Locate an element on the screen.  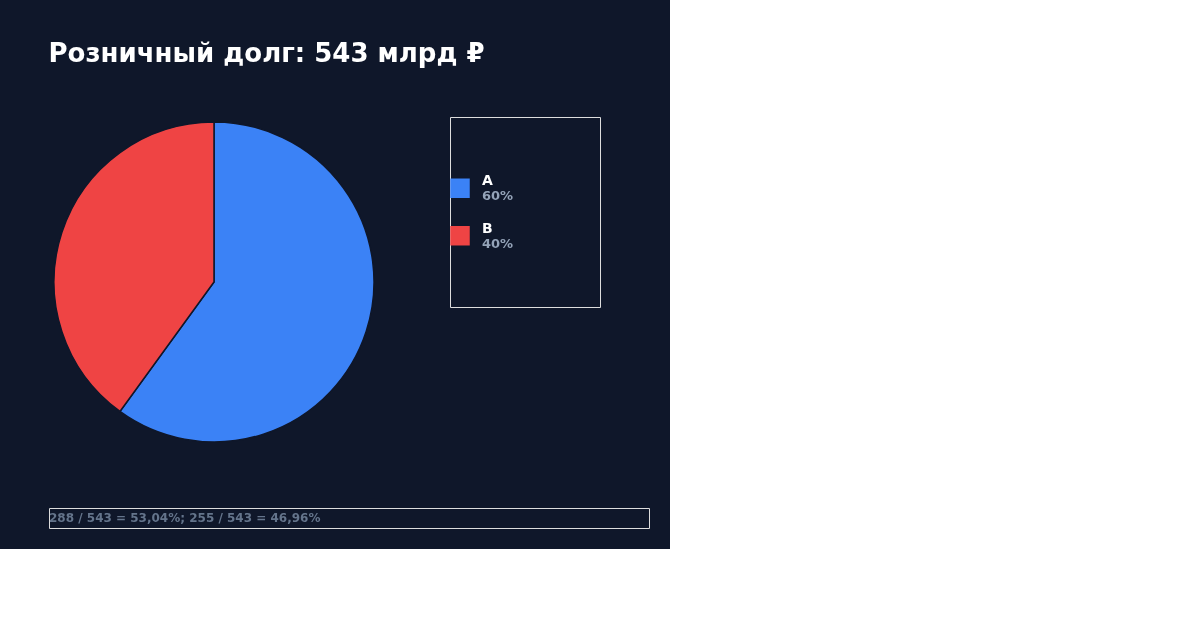
data-label: 60% is located at coordinates (498, 196).